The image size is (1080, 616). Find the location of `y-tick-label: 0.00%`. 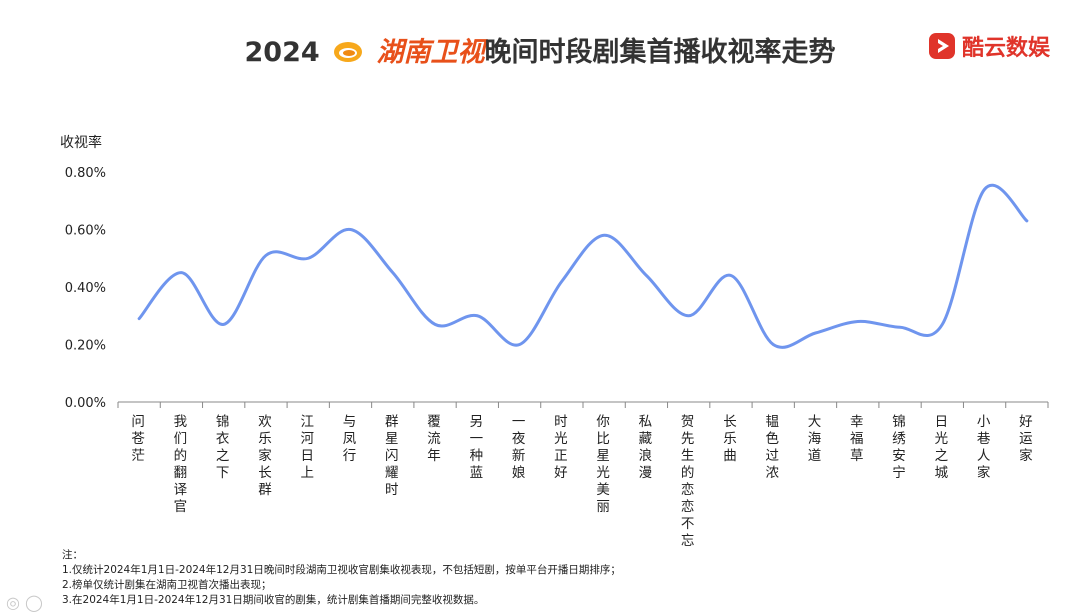

y-tick-label: 0.00% is located at coordinates (85, 403).